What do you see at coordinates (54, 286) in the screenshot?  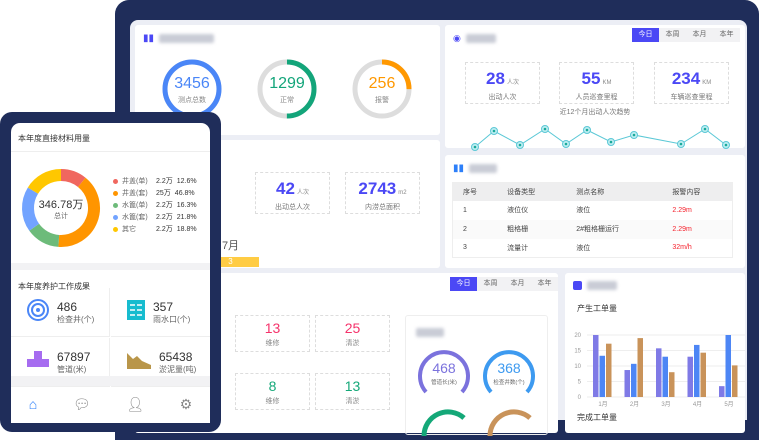 I see `results-title: 本年度养护工作成果` at bounding box center [54, 286].